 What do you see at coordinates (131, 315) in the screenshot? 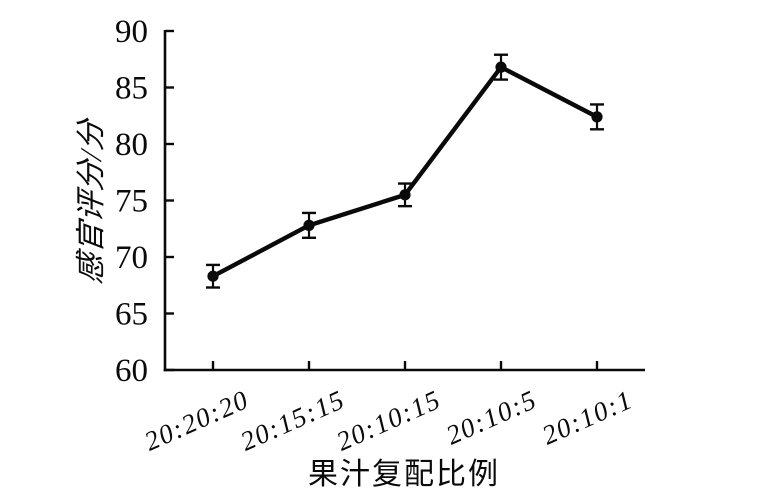
I see `y-tick-label: 65` at bounding box center [131, 315].